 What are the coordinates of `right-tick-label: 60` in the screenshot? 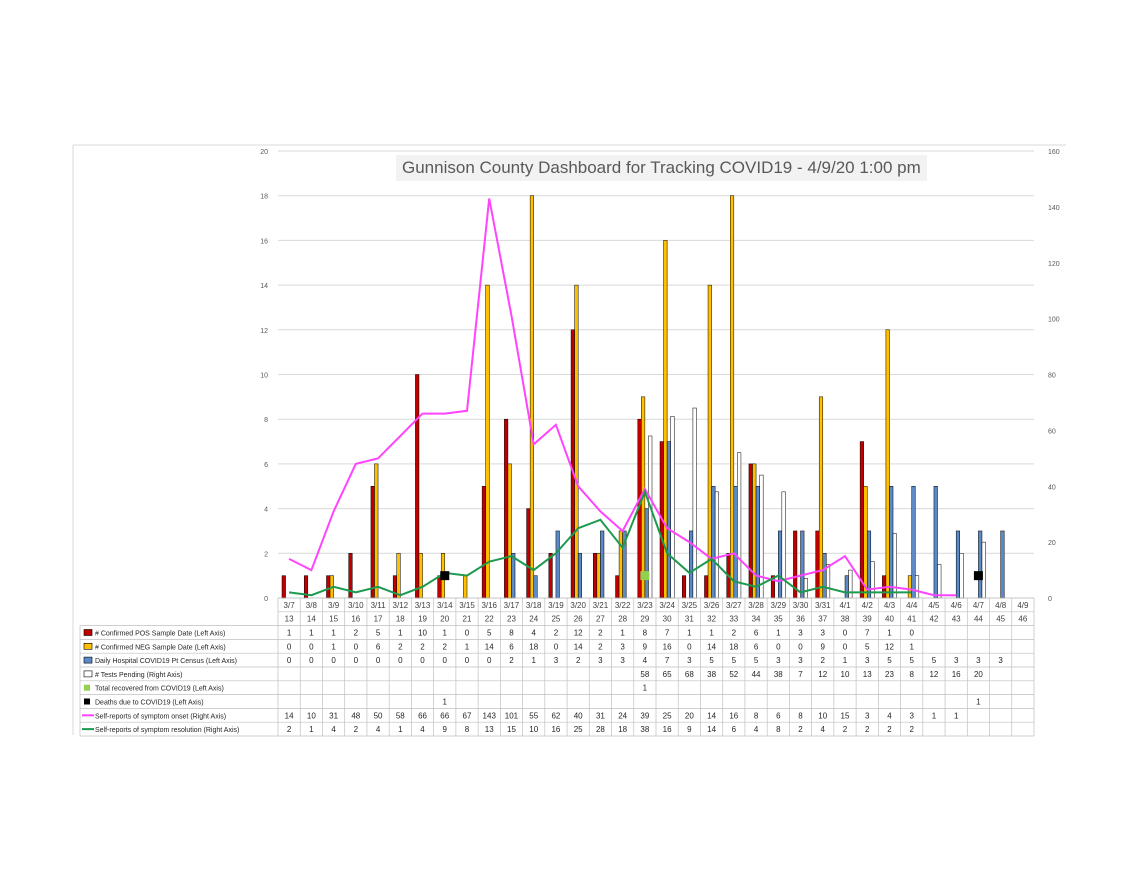 It's located at (1052, 431).